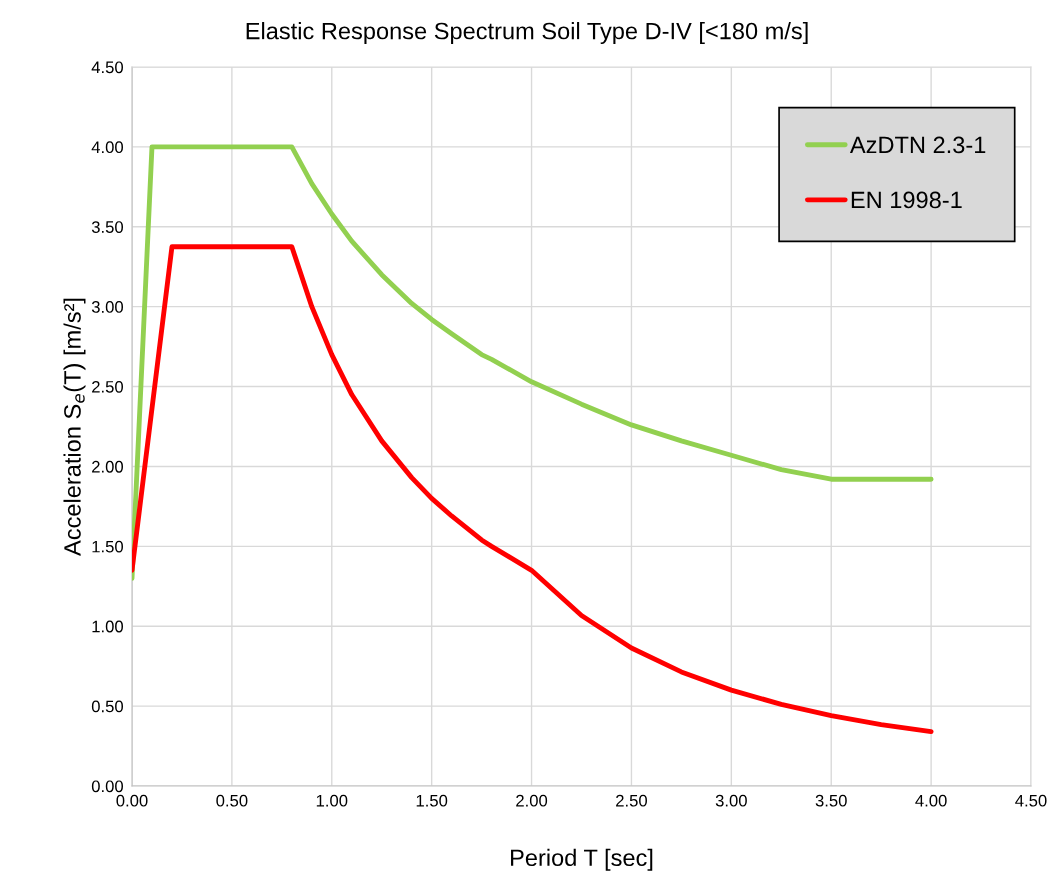 The image size is (1054, 881). I want to click on y-tick-label: 0.50, so click(107, 706).